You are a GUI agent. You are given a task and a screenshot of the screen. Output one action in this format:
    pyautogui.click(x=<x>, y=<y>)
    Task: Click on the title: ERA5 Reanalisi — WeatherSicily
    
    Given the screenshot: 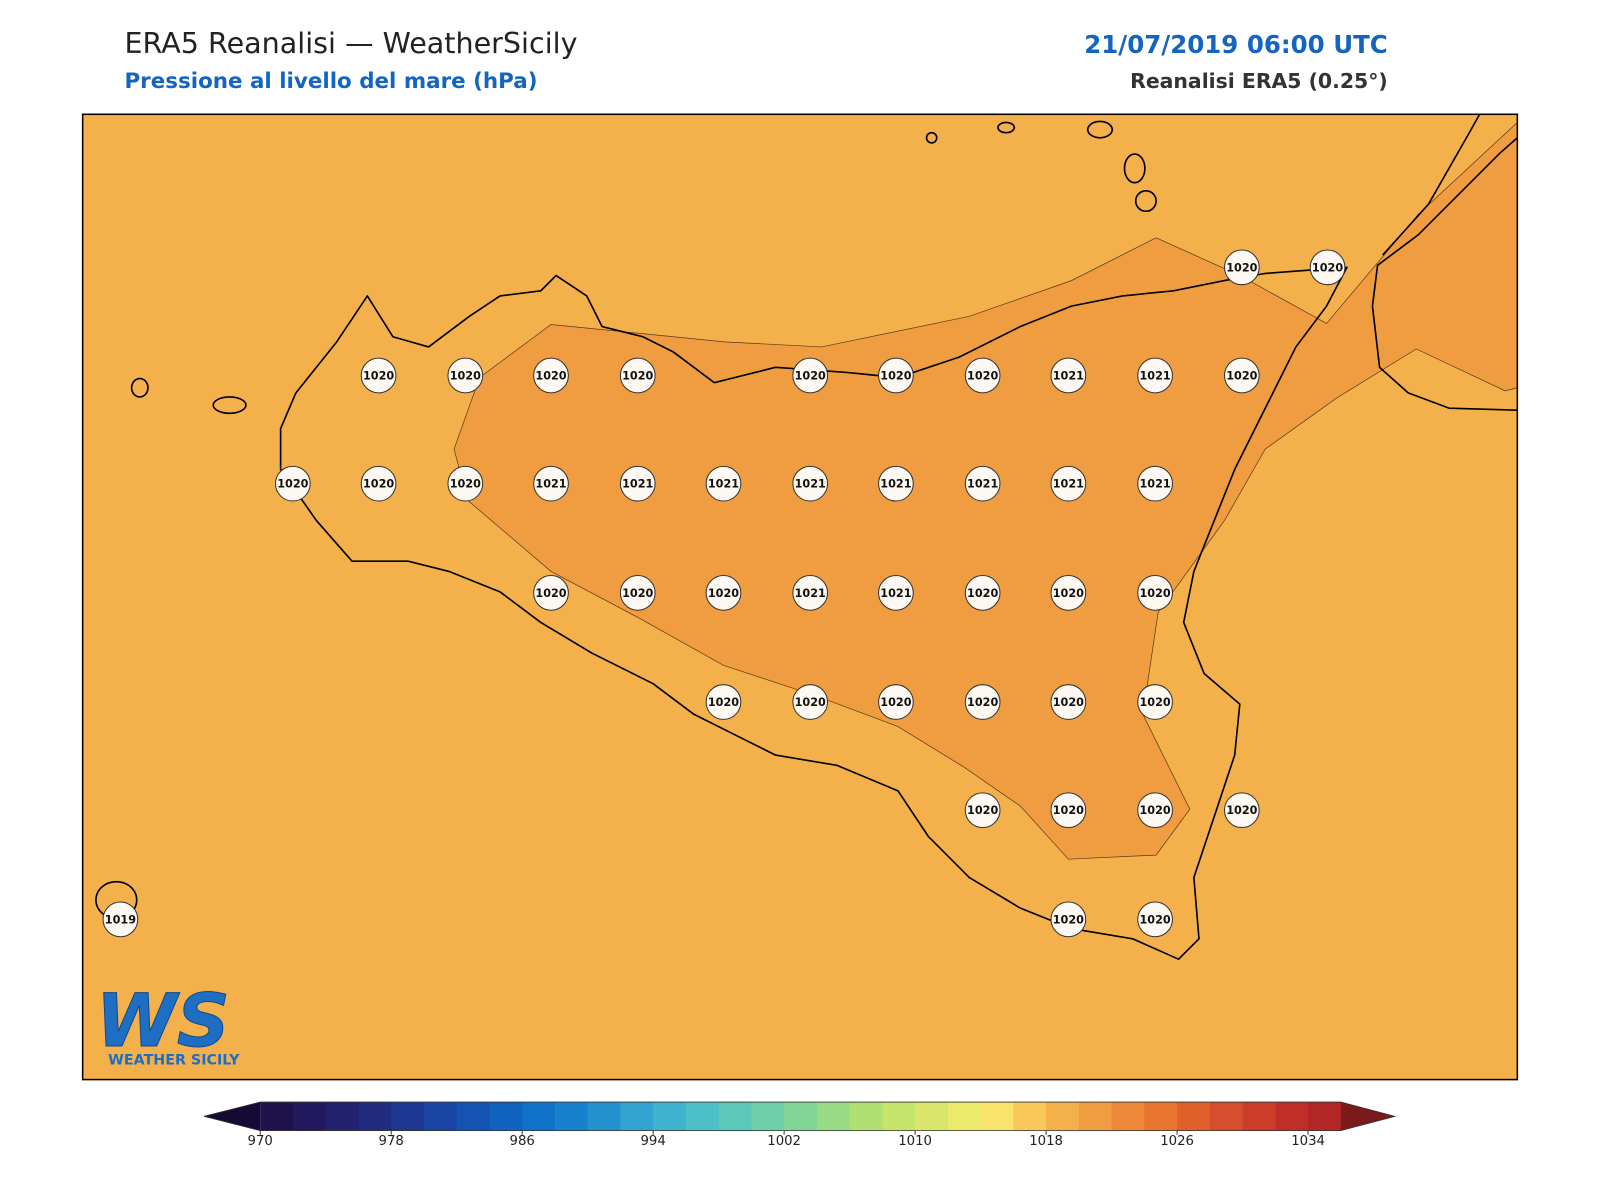 What is the action you would take?
    pyautogui.click(x=350, y=43)
    